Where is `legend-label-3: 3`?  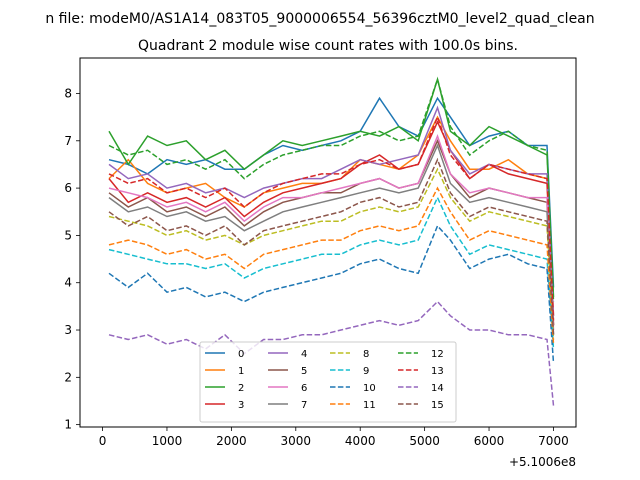 legend-label-3: 3 is located at coordinates (241, 405).